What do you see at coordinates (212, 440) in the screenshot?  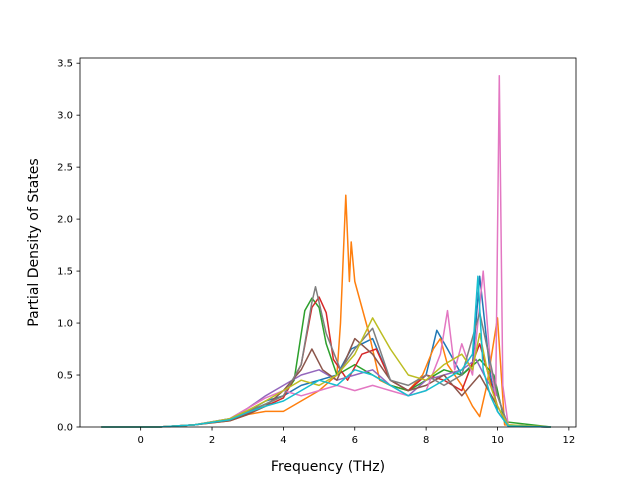 I see `x-tick-label: 2` at bounding box center [212, 440].